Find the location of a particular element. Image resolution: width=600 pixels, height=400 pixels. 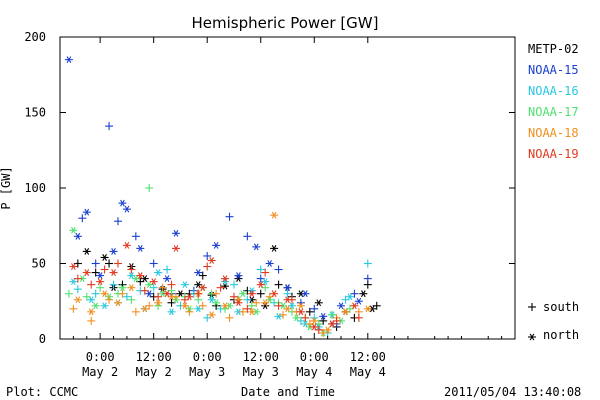

x-tick-date-label: May 3 is located at coordinates (207, 372).